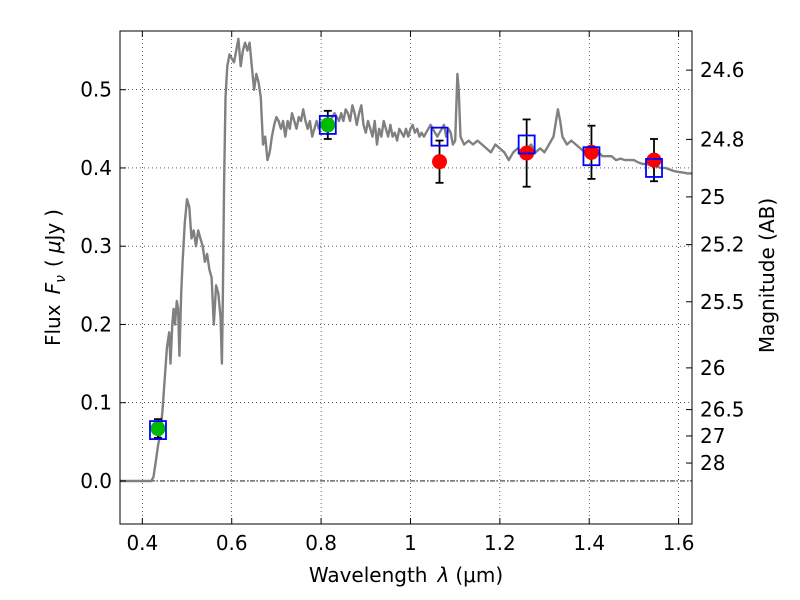 The width and height of the screenshot is (800, 600). What do you see at coordinates (722, 410) in the screenshot?
I see `y2-tick-label: 26.5` at bounding box center [722, 410].